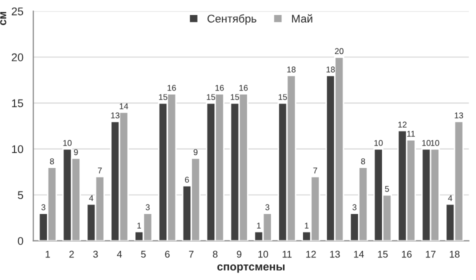 This screenshot has width=476, height=280. What do you see at coordinates (48, 254) in the screenshot?
I see `x-tick-label: 1` at bounding box center [48, 254].